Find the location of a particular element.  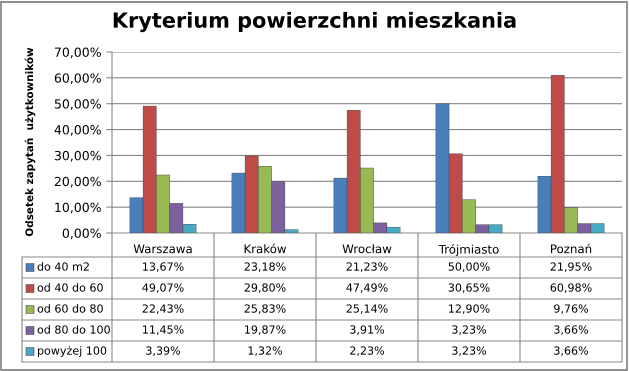

data-label: 11,45% is located at coordinates (163, 330).